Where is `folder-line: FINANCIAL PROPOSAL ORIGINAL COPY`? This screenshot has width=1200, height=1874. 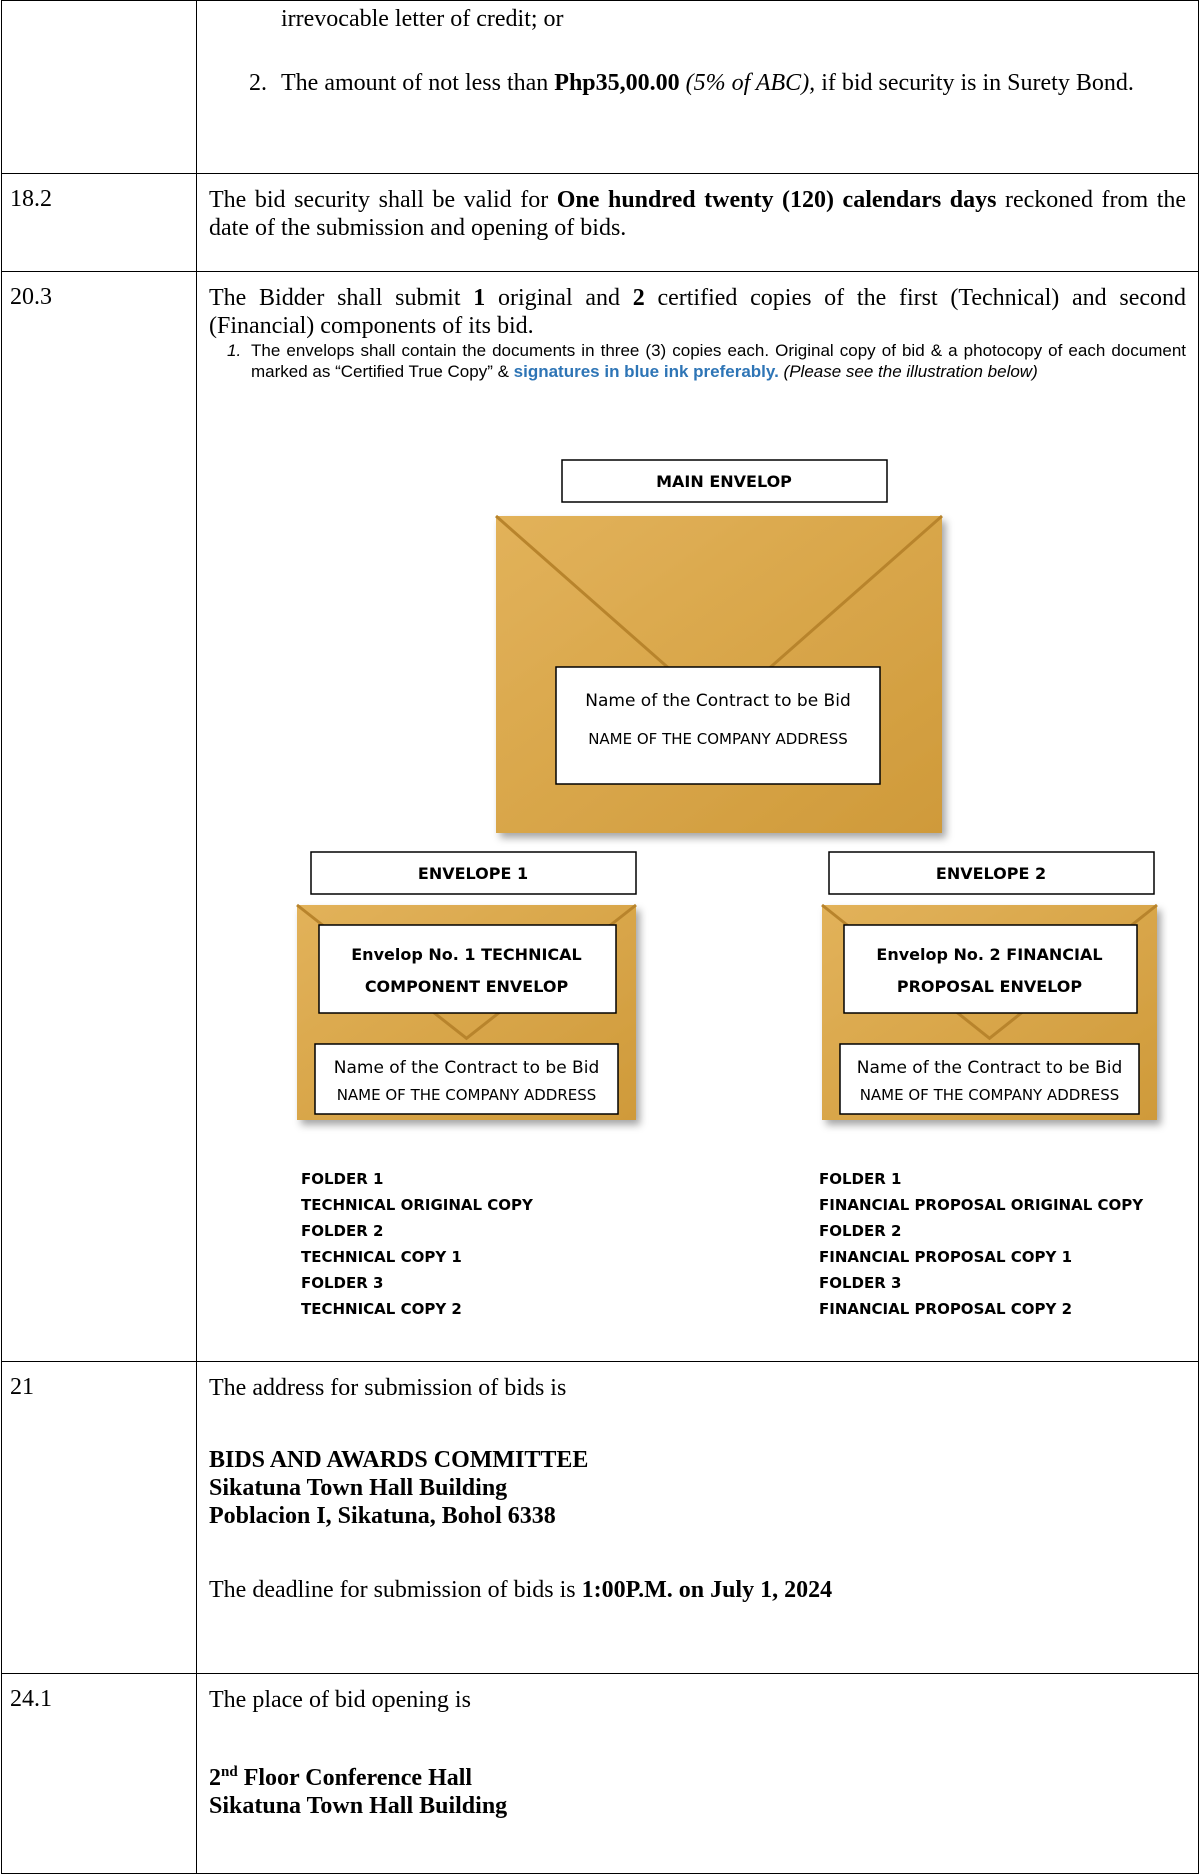
folder-line: FINANCIAL PROPOSAL ORIGINAL COPY is located at coordinates (981, 1205).